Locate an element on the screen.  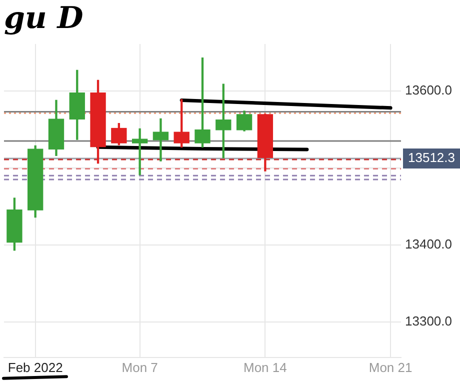
x-tick-label: Mon 7 is located at coordinates (140, 367).